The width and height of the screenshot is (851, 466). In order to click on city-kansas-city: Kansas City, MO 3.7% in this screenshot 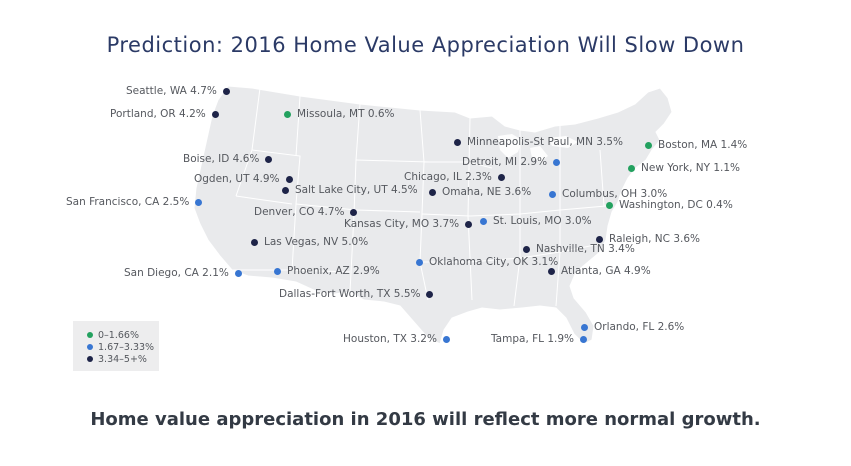, I will do `click(408, 224)`.